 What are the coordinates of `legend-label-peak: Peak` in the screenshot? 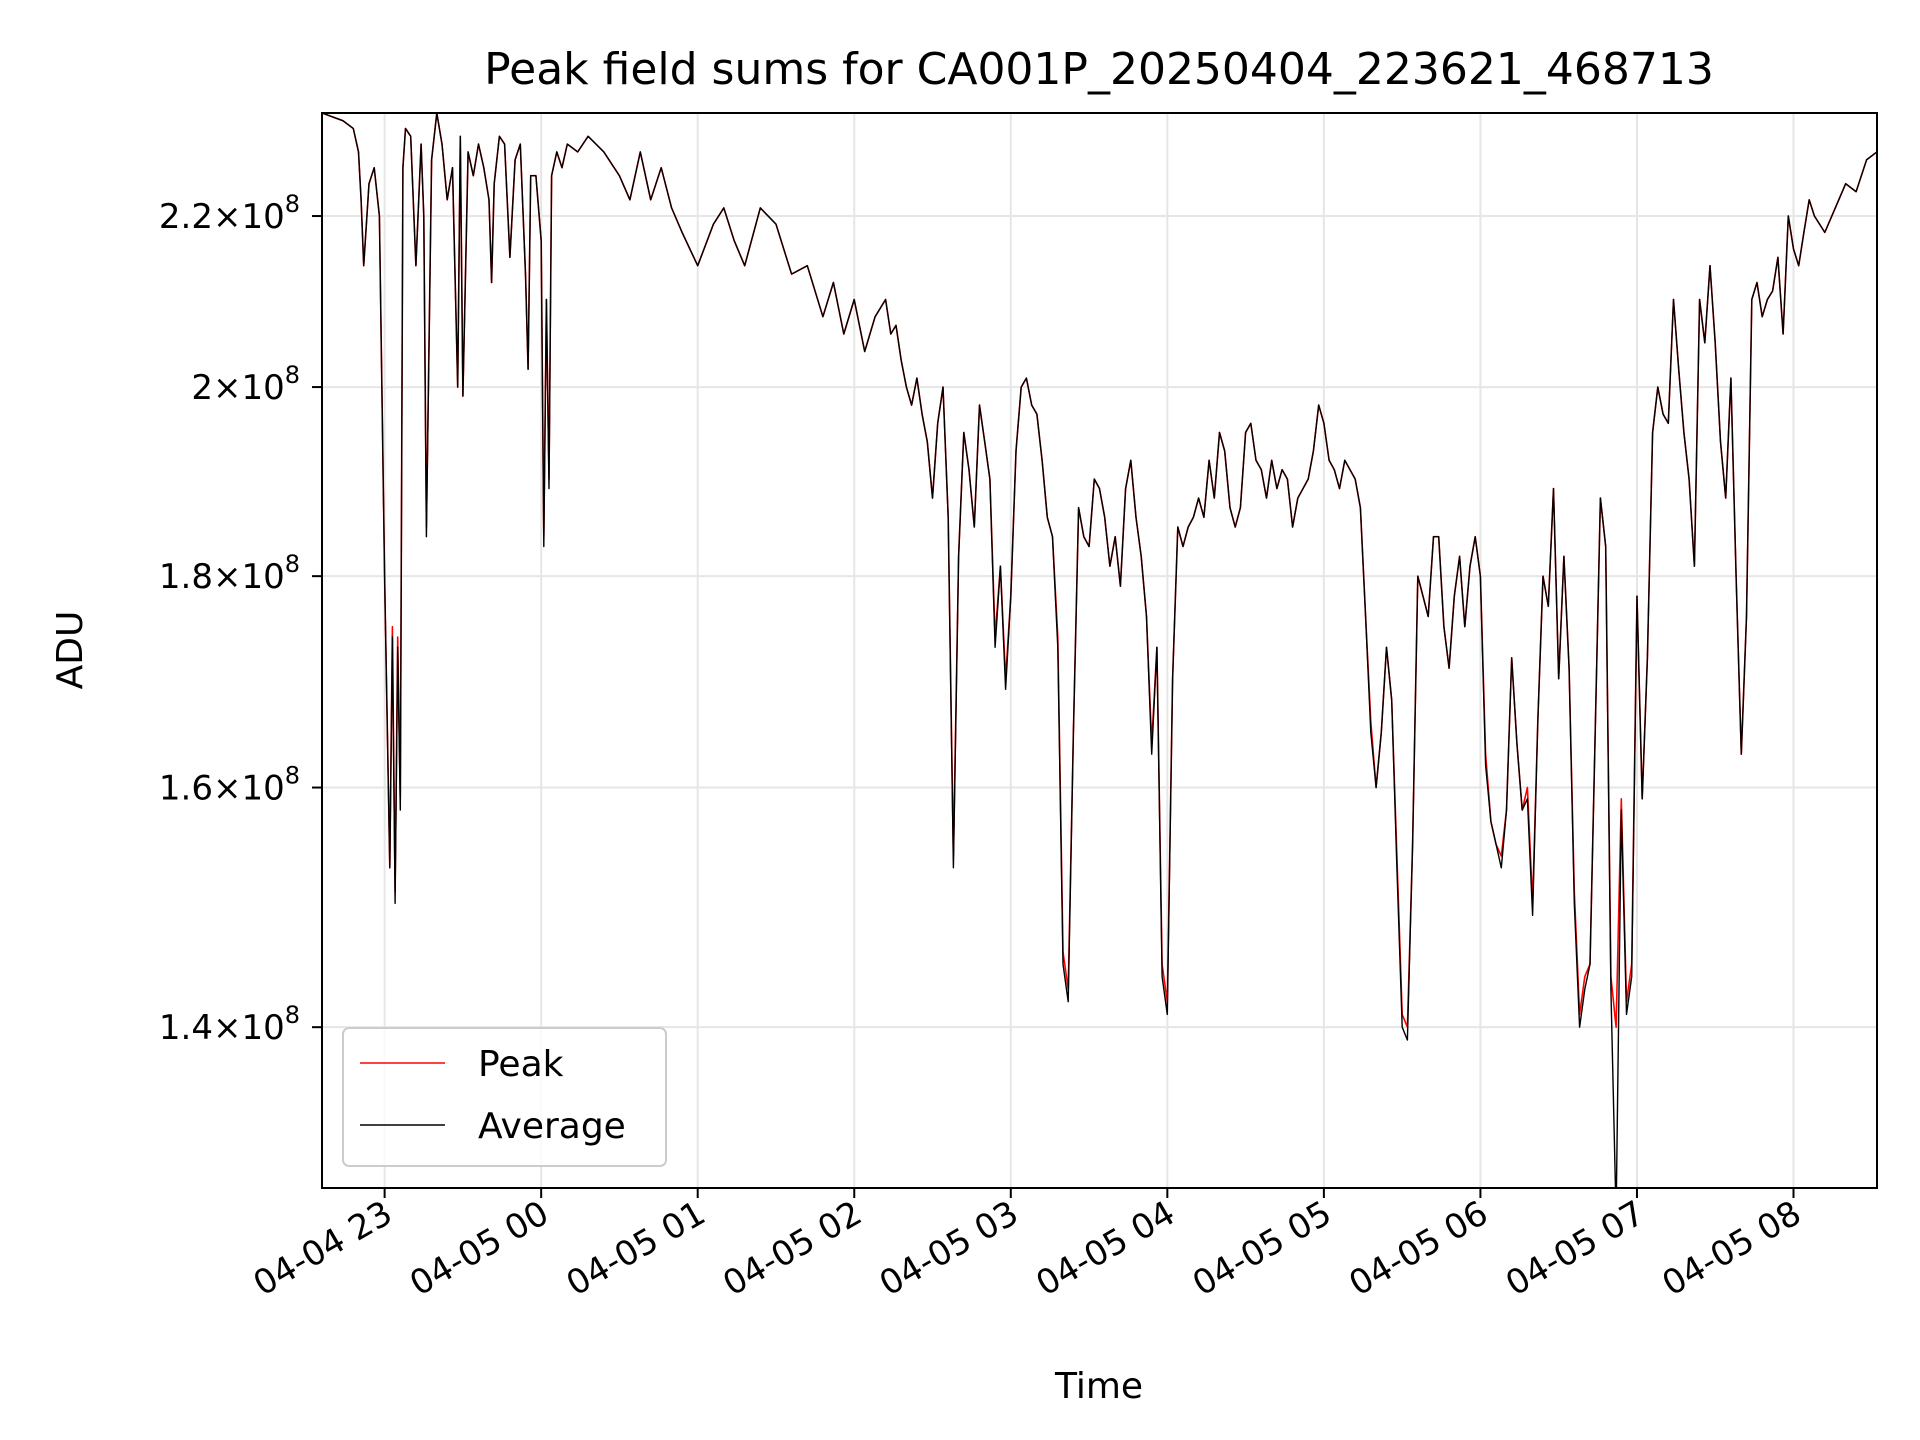 It's located at (521, 1064).